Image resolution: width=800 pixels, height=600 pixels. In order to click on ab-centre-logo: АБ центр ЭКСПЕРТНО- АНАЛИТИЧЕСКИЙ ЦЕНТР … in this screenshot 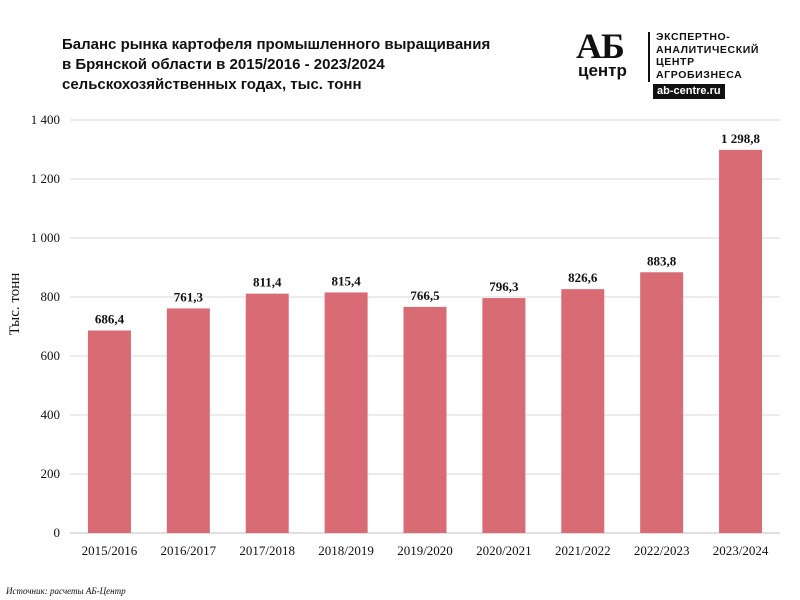, I will do `click(683, 65)`.